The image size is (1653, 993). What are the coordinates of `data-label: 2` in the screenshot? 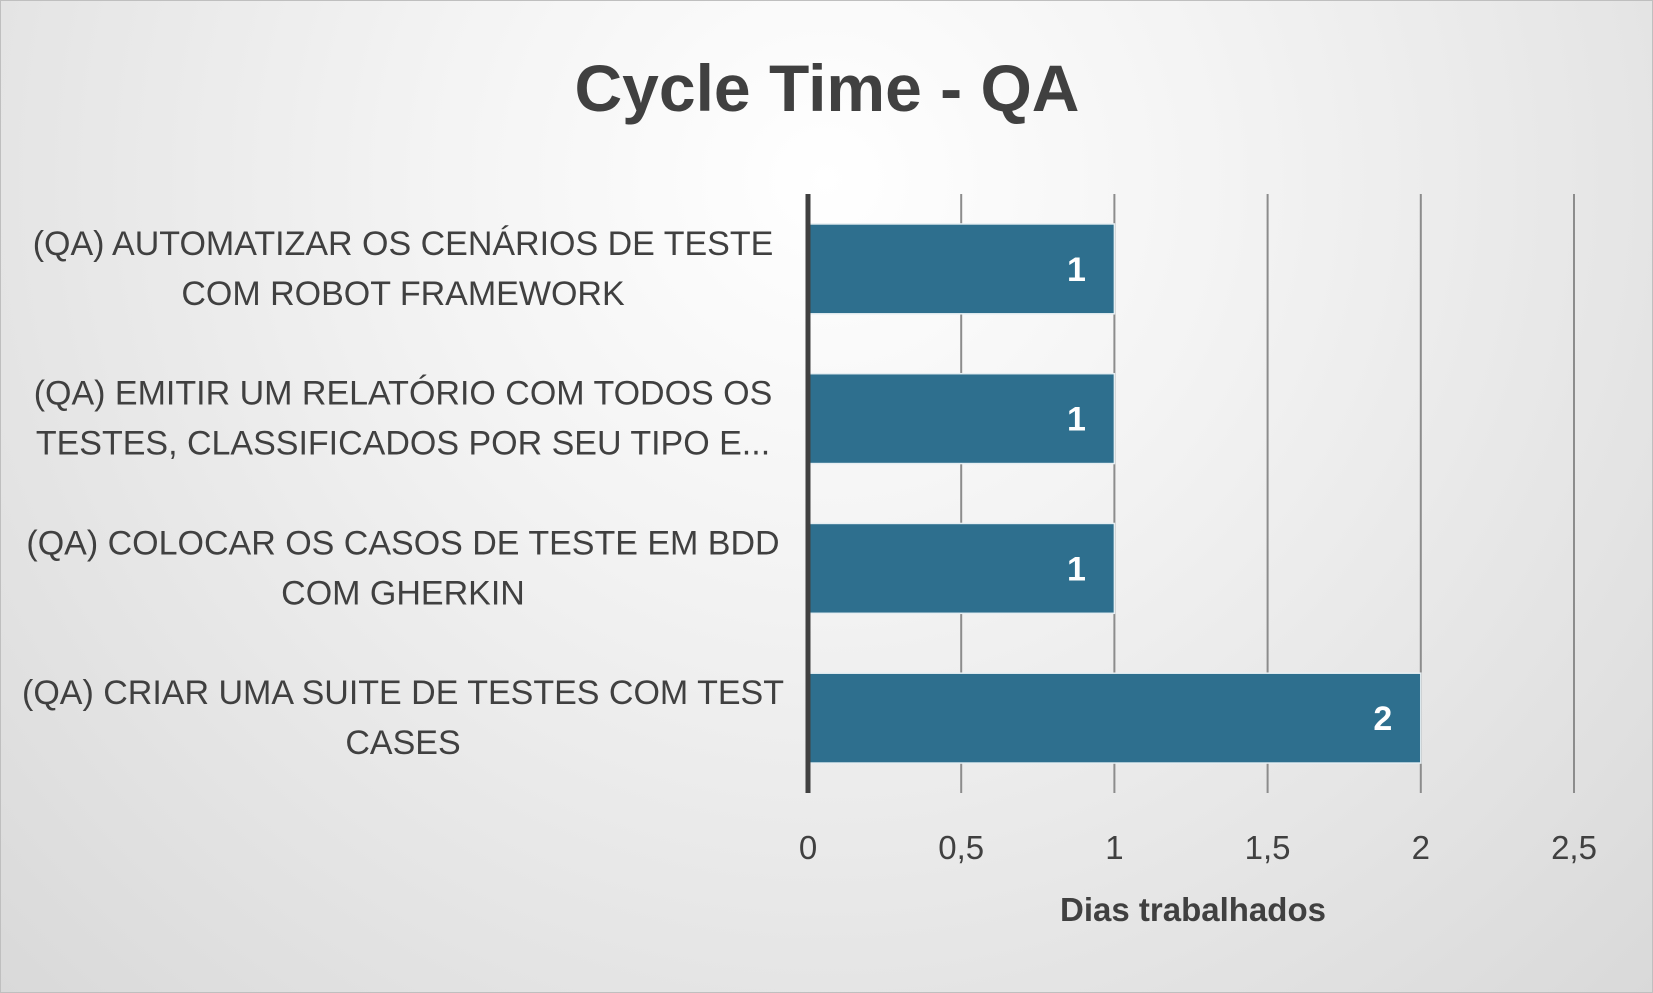 It's located at (1382, 719).